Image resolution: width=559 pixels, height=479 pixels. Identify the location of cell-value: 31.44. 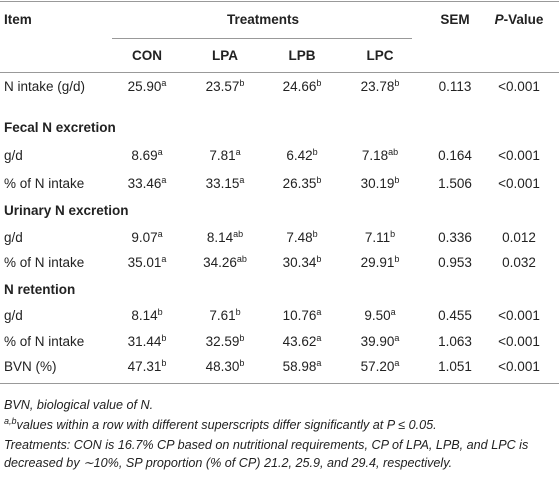
(144, 341).